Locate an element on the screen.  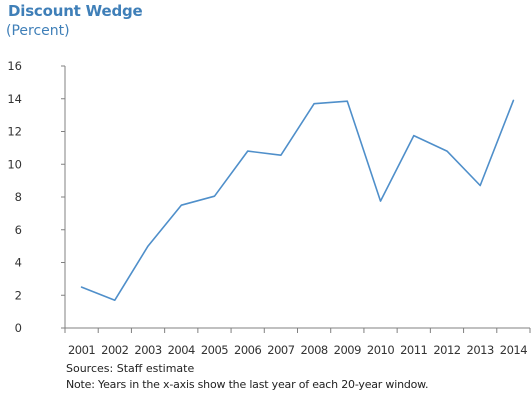
y-tick-label: 8 is located at coordinates (18, 197).